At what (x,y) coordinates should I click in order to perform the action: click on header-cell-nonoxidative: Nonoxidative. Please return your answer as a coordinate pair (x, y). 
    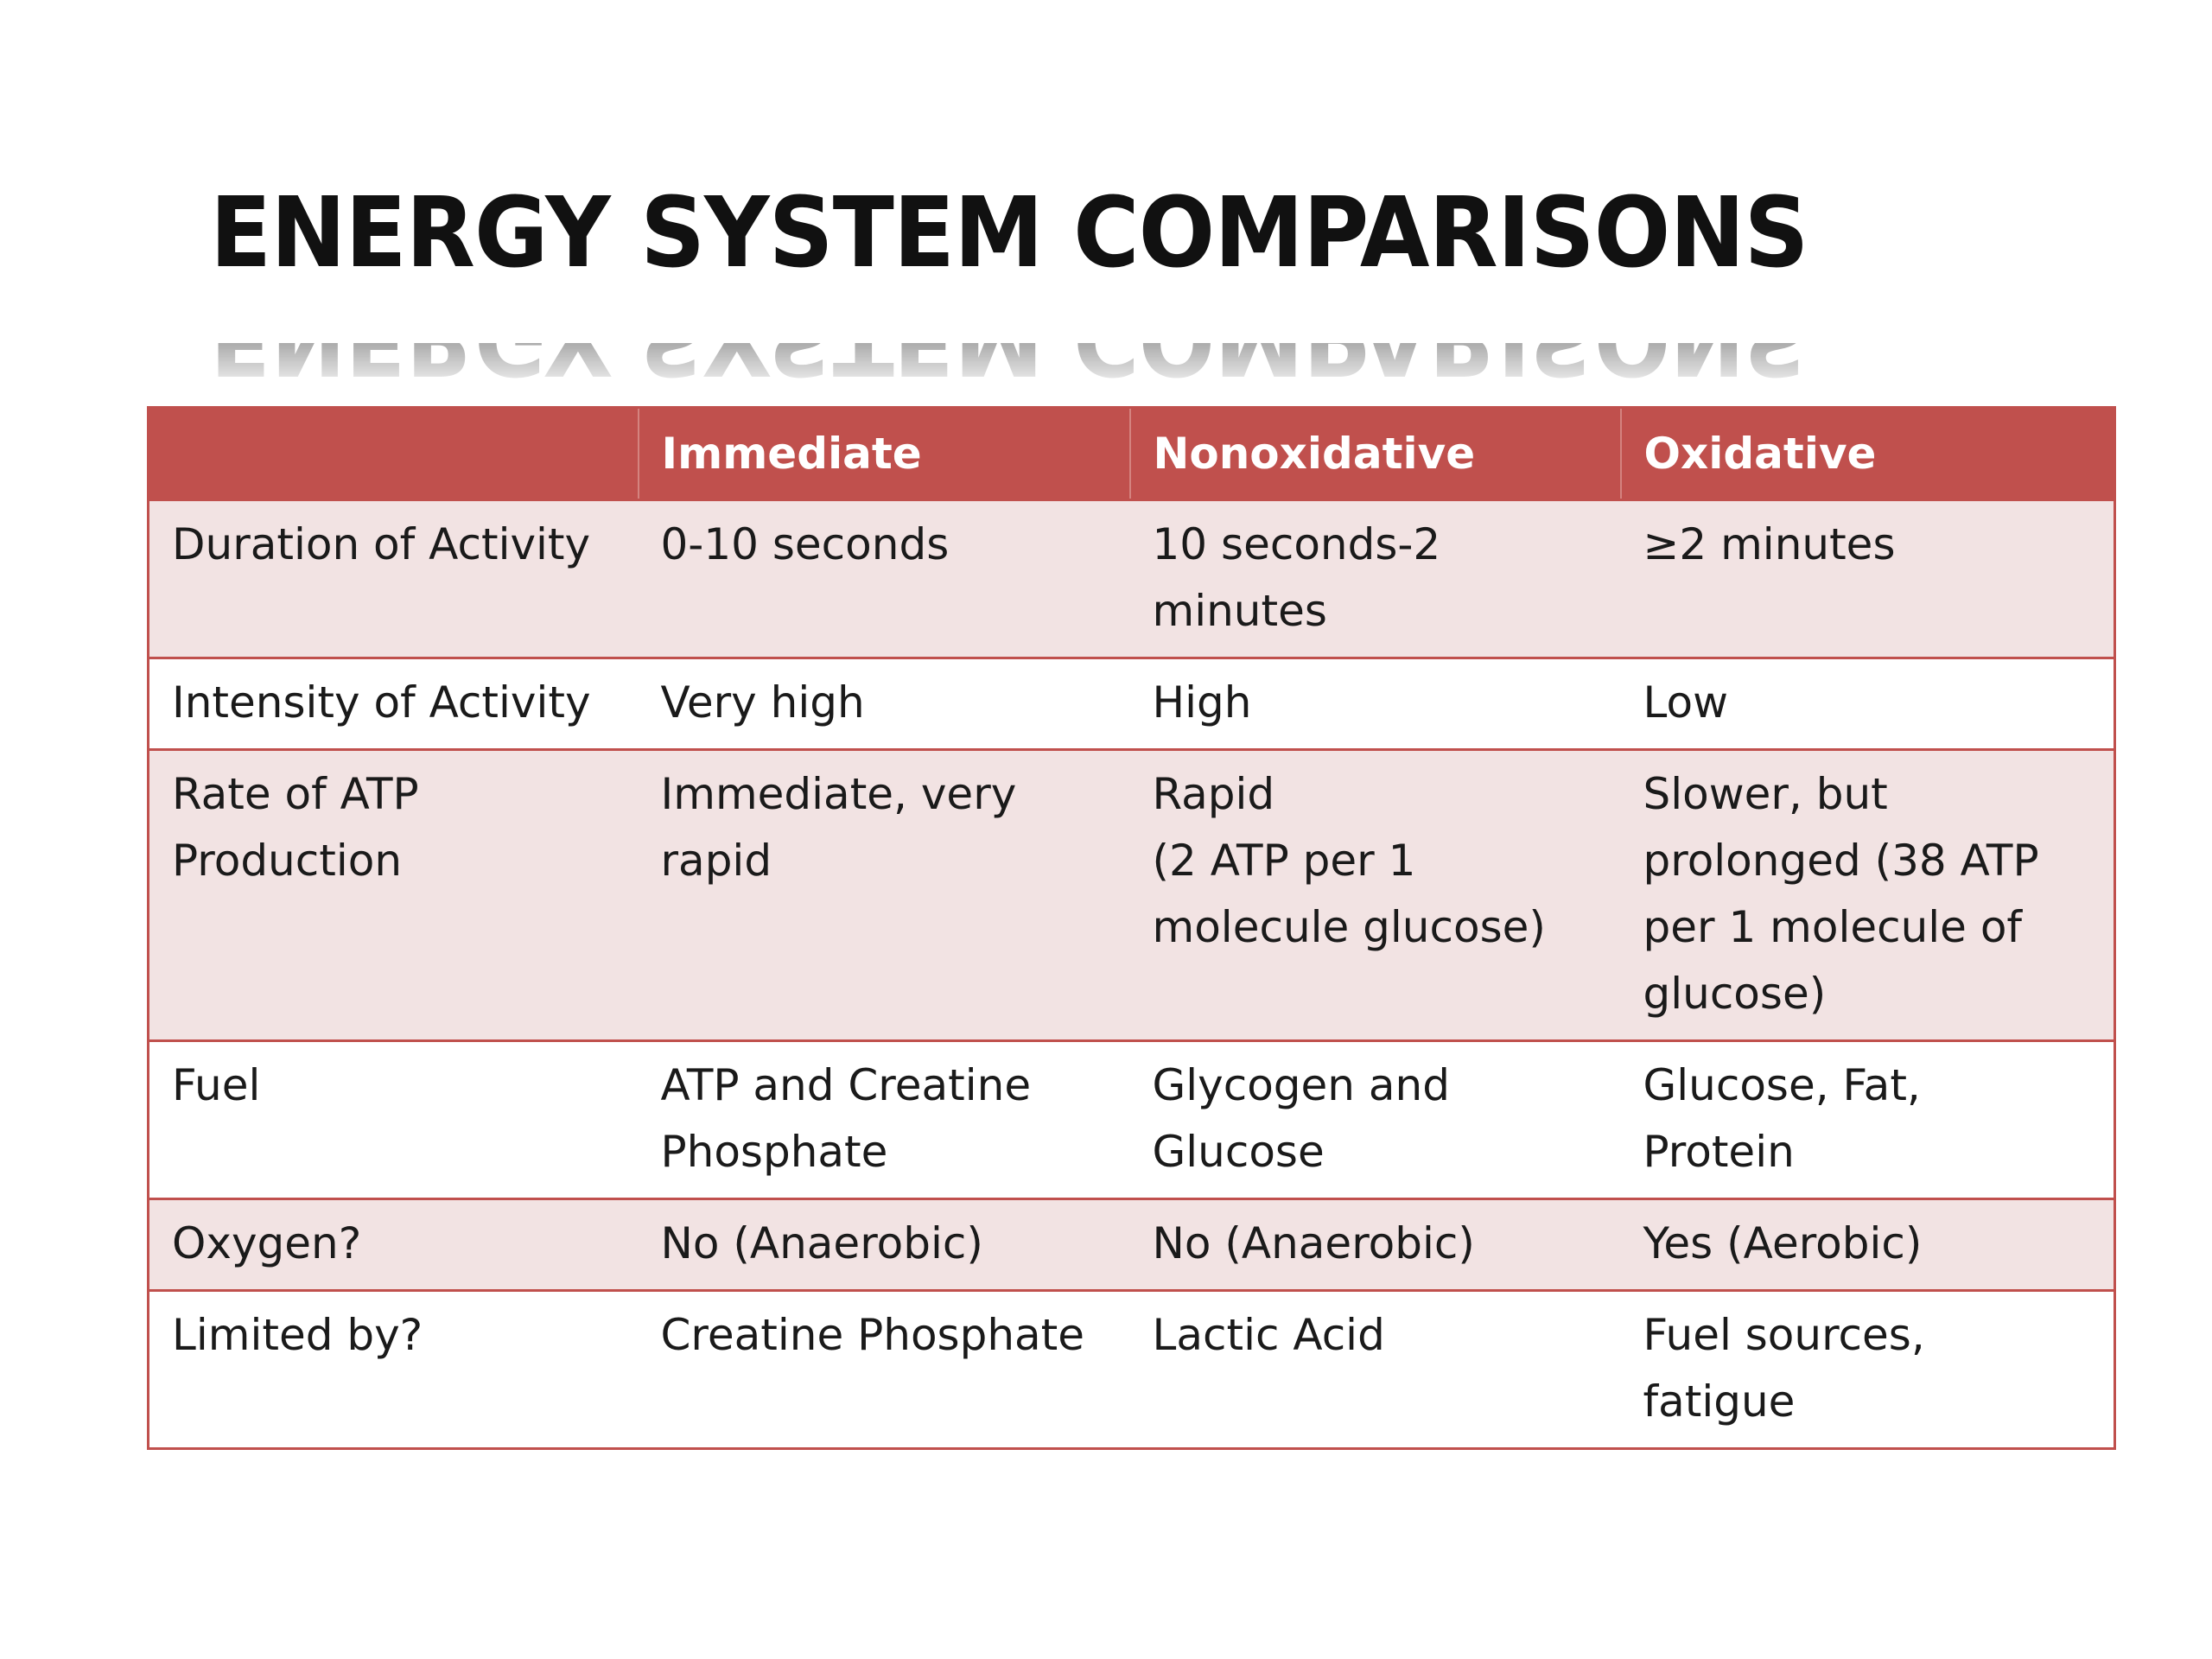
    Looking at the image, I should click on (1374, 453).